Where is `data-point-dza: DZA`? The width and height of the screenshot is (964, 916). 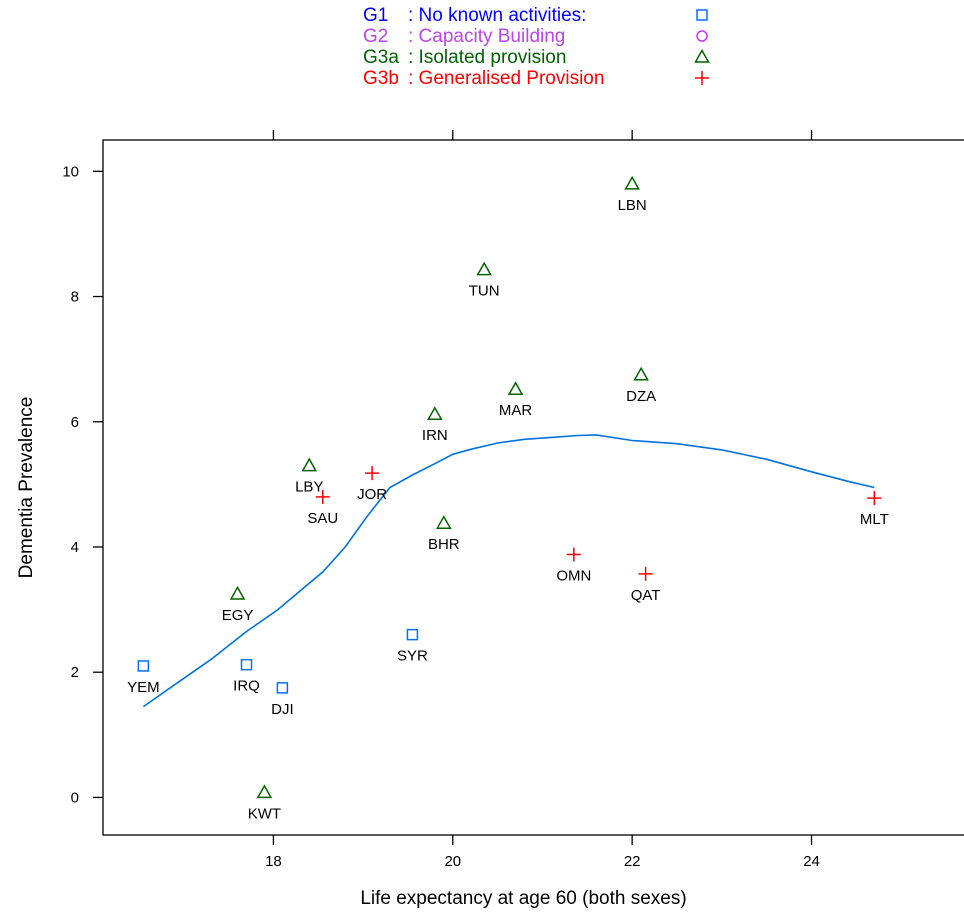 data-point-dza: DZA is located at coordinates (641, 385).